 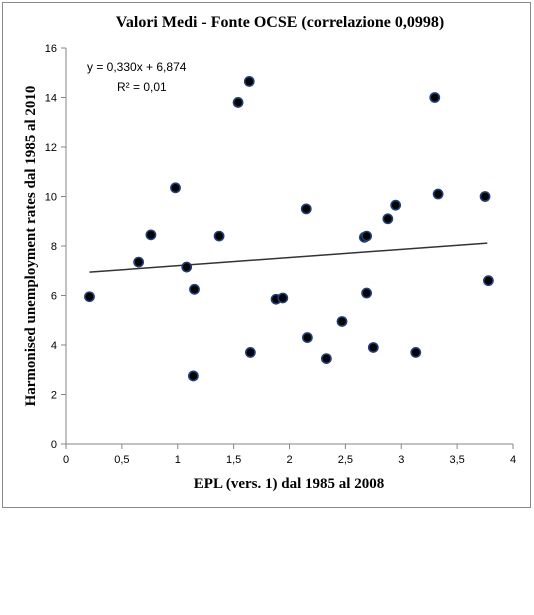 I want to click on x-tick-label: 2,5, so click(x=345, y=460).